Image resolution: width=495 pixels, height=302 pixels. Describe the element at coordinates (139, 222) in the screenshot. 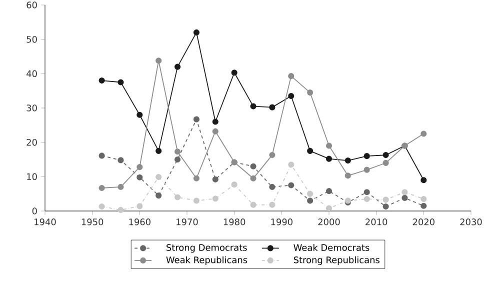

I see `x-tick-label: 1960` at that location.